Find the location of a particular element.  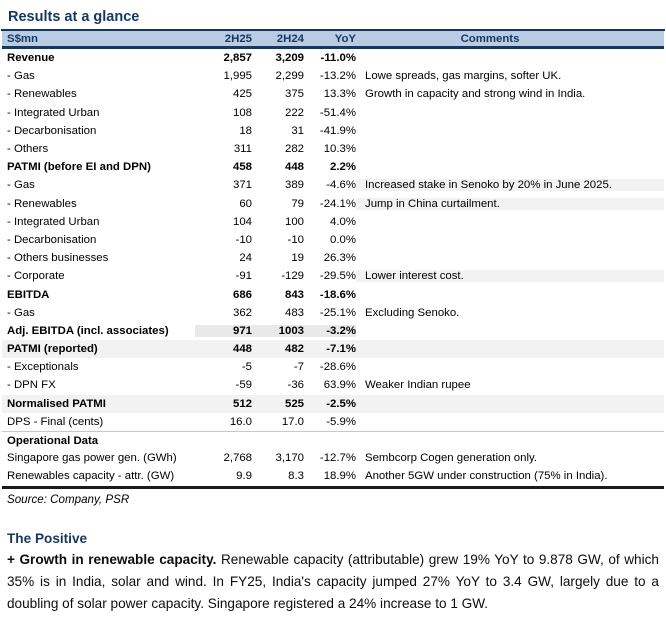

value-yoy: 10.3% is located at coordinates (339, 149).